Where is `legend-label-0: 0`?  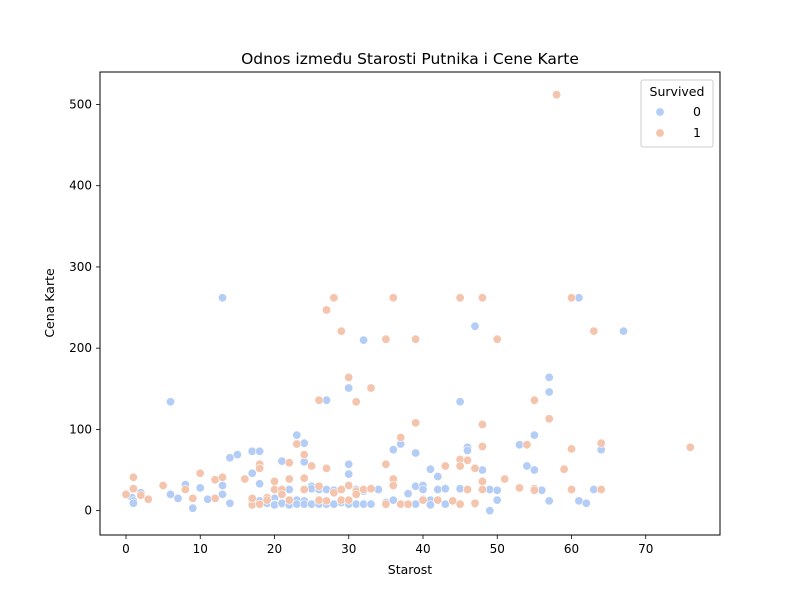
legend-label-0: 0 is located at coordinates (697, 111).